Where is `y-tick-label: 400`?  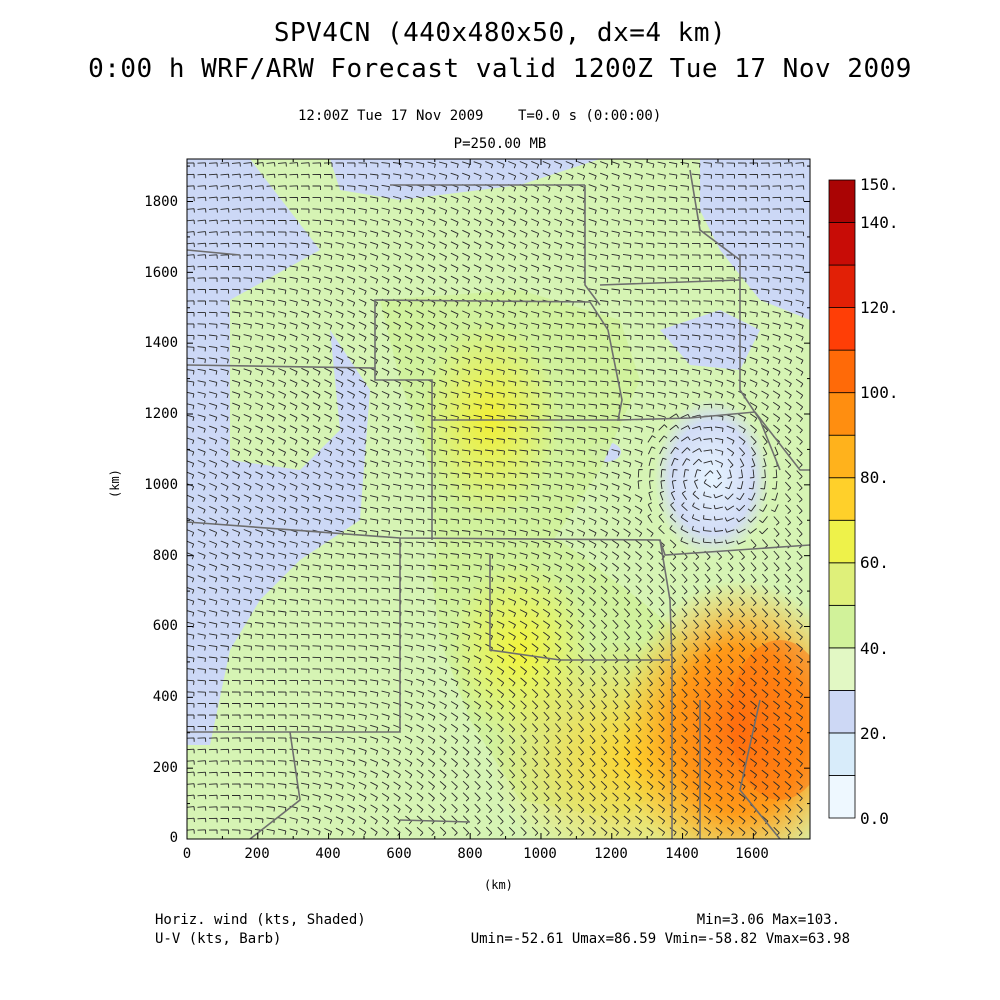 y-tick-label: 400 is located at coordinates (165, 697).